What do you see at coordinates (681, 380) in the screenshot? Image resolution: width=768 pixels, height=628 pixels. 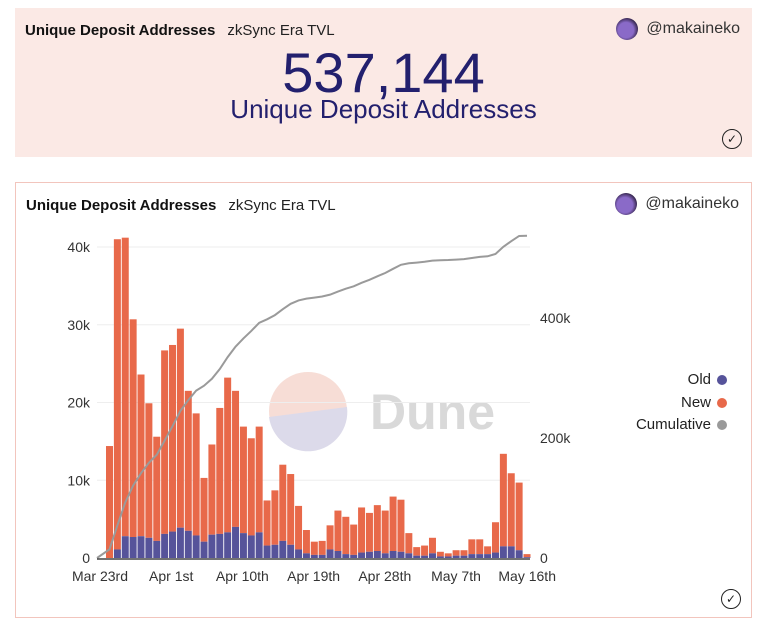 I see `legend-old: Old` at bounding box center [681, 380].